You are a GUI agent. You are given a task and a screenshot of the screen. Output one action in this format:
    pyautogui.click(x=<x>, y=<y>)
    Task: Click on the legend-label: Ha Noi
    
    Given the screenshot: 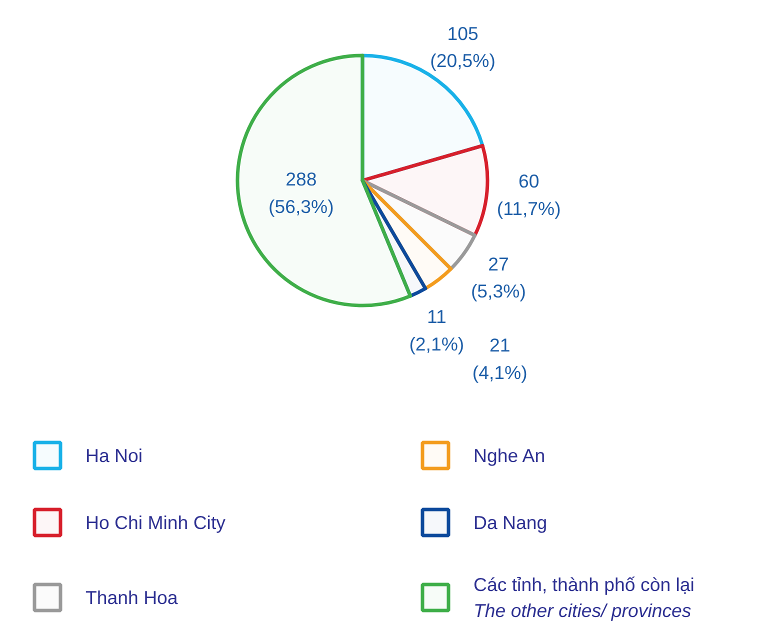 What is the action you would take?
    pyautogui.click(x=114, y=455)
    